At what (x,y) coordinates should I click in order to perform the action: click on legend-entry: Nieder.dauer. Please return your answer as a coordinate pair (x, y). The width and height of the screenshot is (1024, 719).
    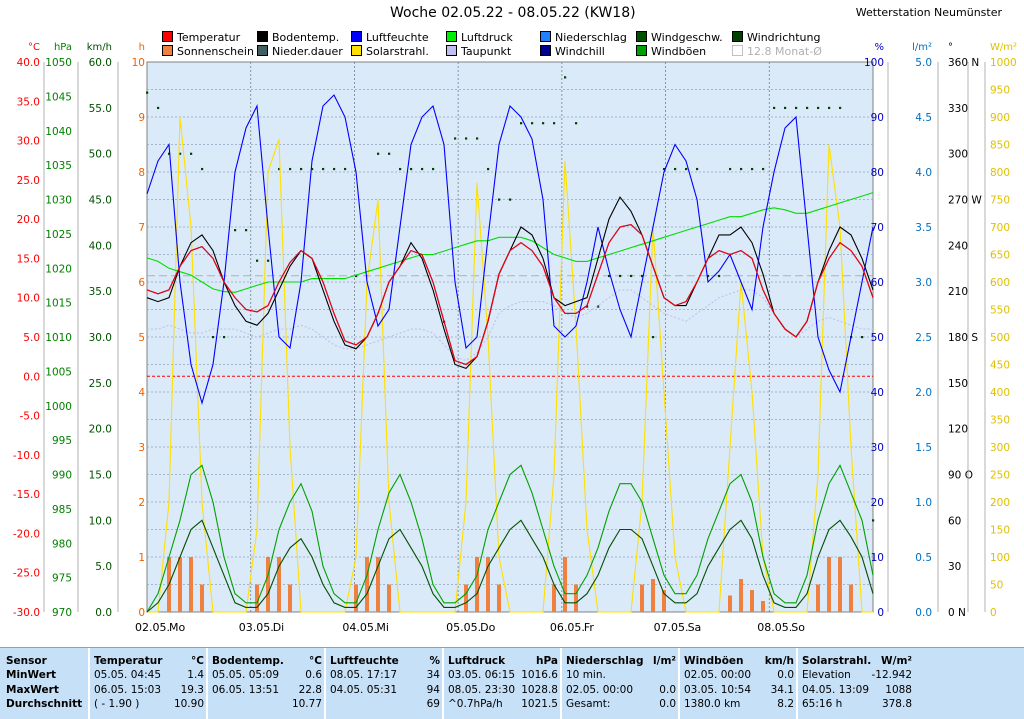
    Looking at the image, I should click on (300, 51).